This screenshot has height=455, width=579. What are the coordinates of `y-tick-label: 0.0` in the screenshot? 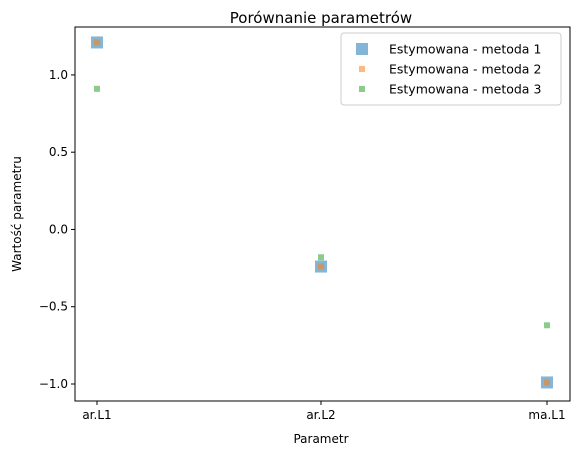 It's located at (58, 229).